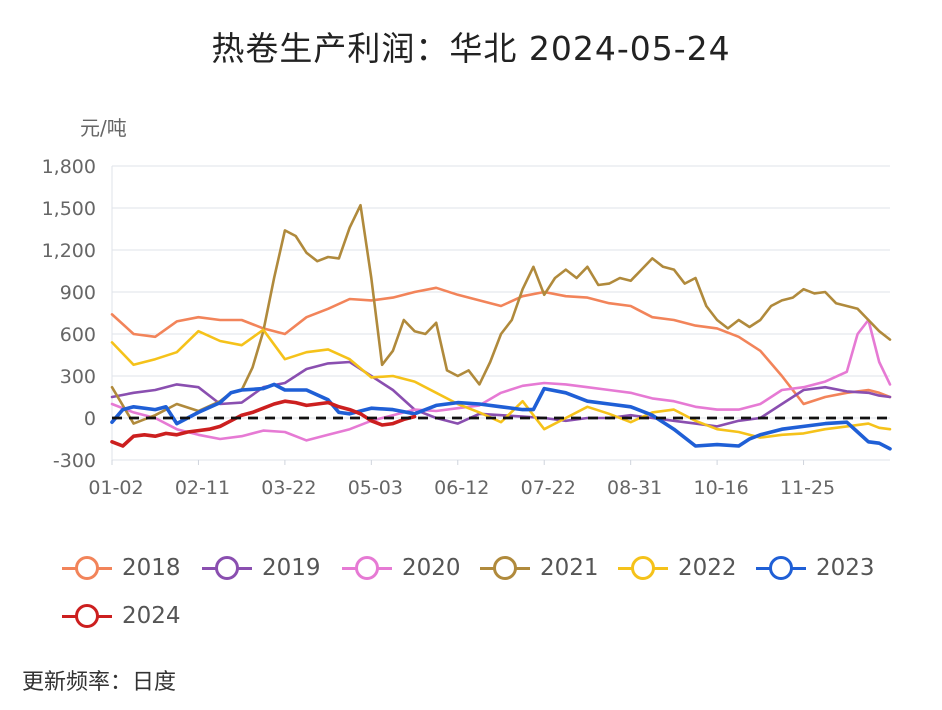 Image resolution: width=942 pixels, height=710 pixels. What do you see at coordinates (471, 48) in the screenshot?
I see `chart-title: 热卷生产利润：华北 2024-05-24` at bounding box center [471, 48].